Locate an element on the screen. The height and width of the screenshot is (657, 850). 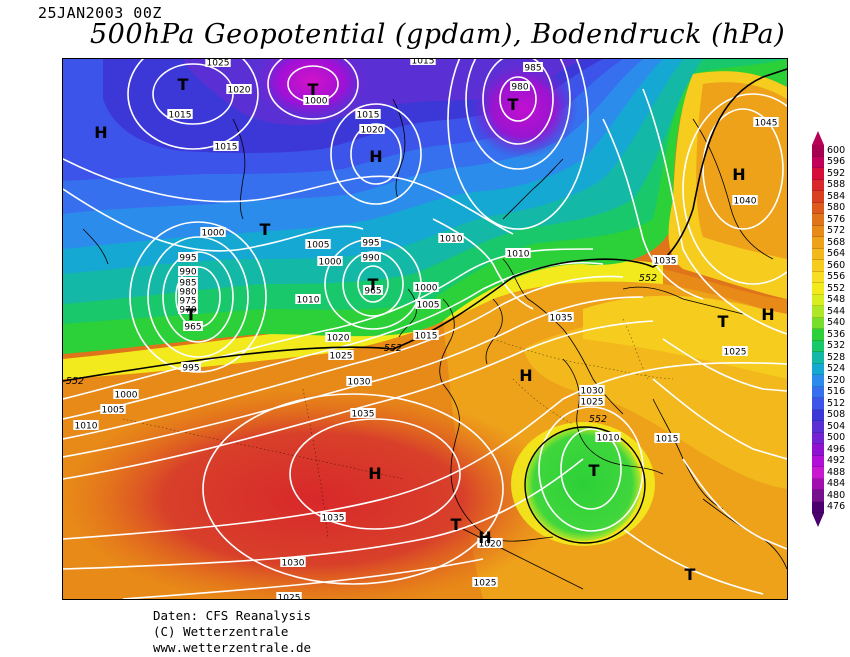
credits-copyright: (C) Wetterzentrale is located at coordinates (221, 631).